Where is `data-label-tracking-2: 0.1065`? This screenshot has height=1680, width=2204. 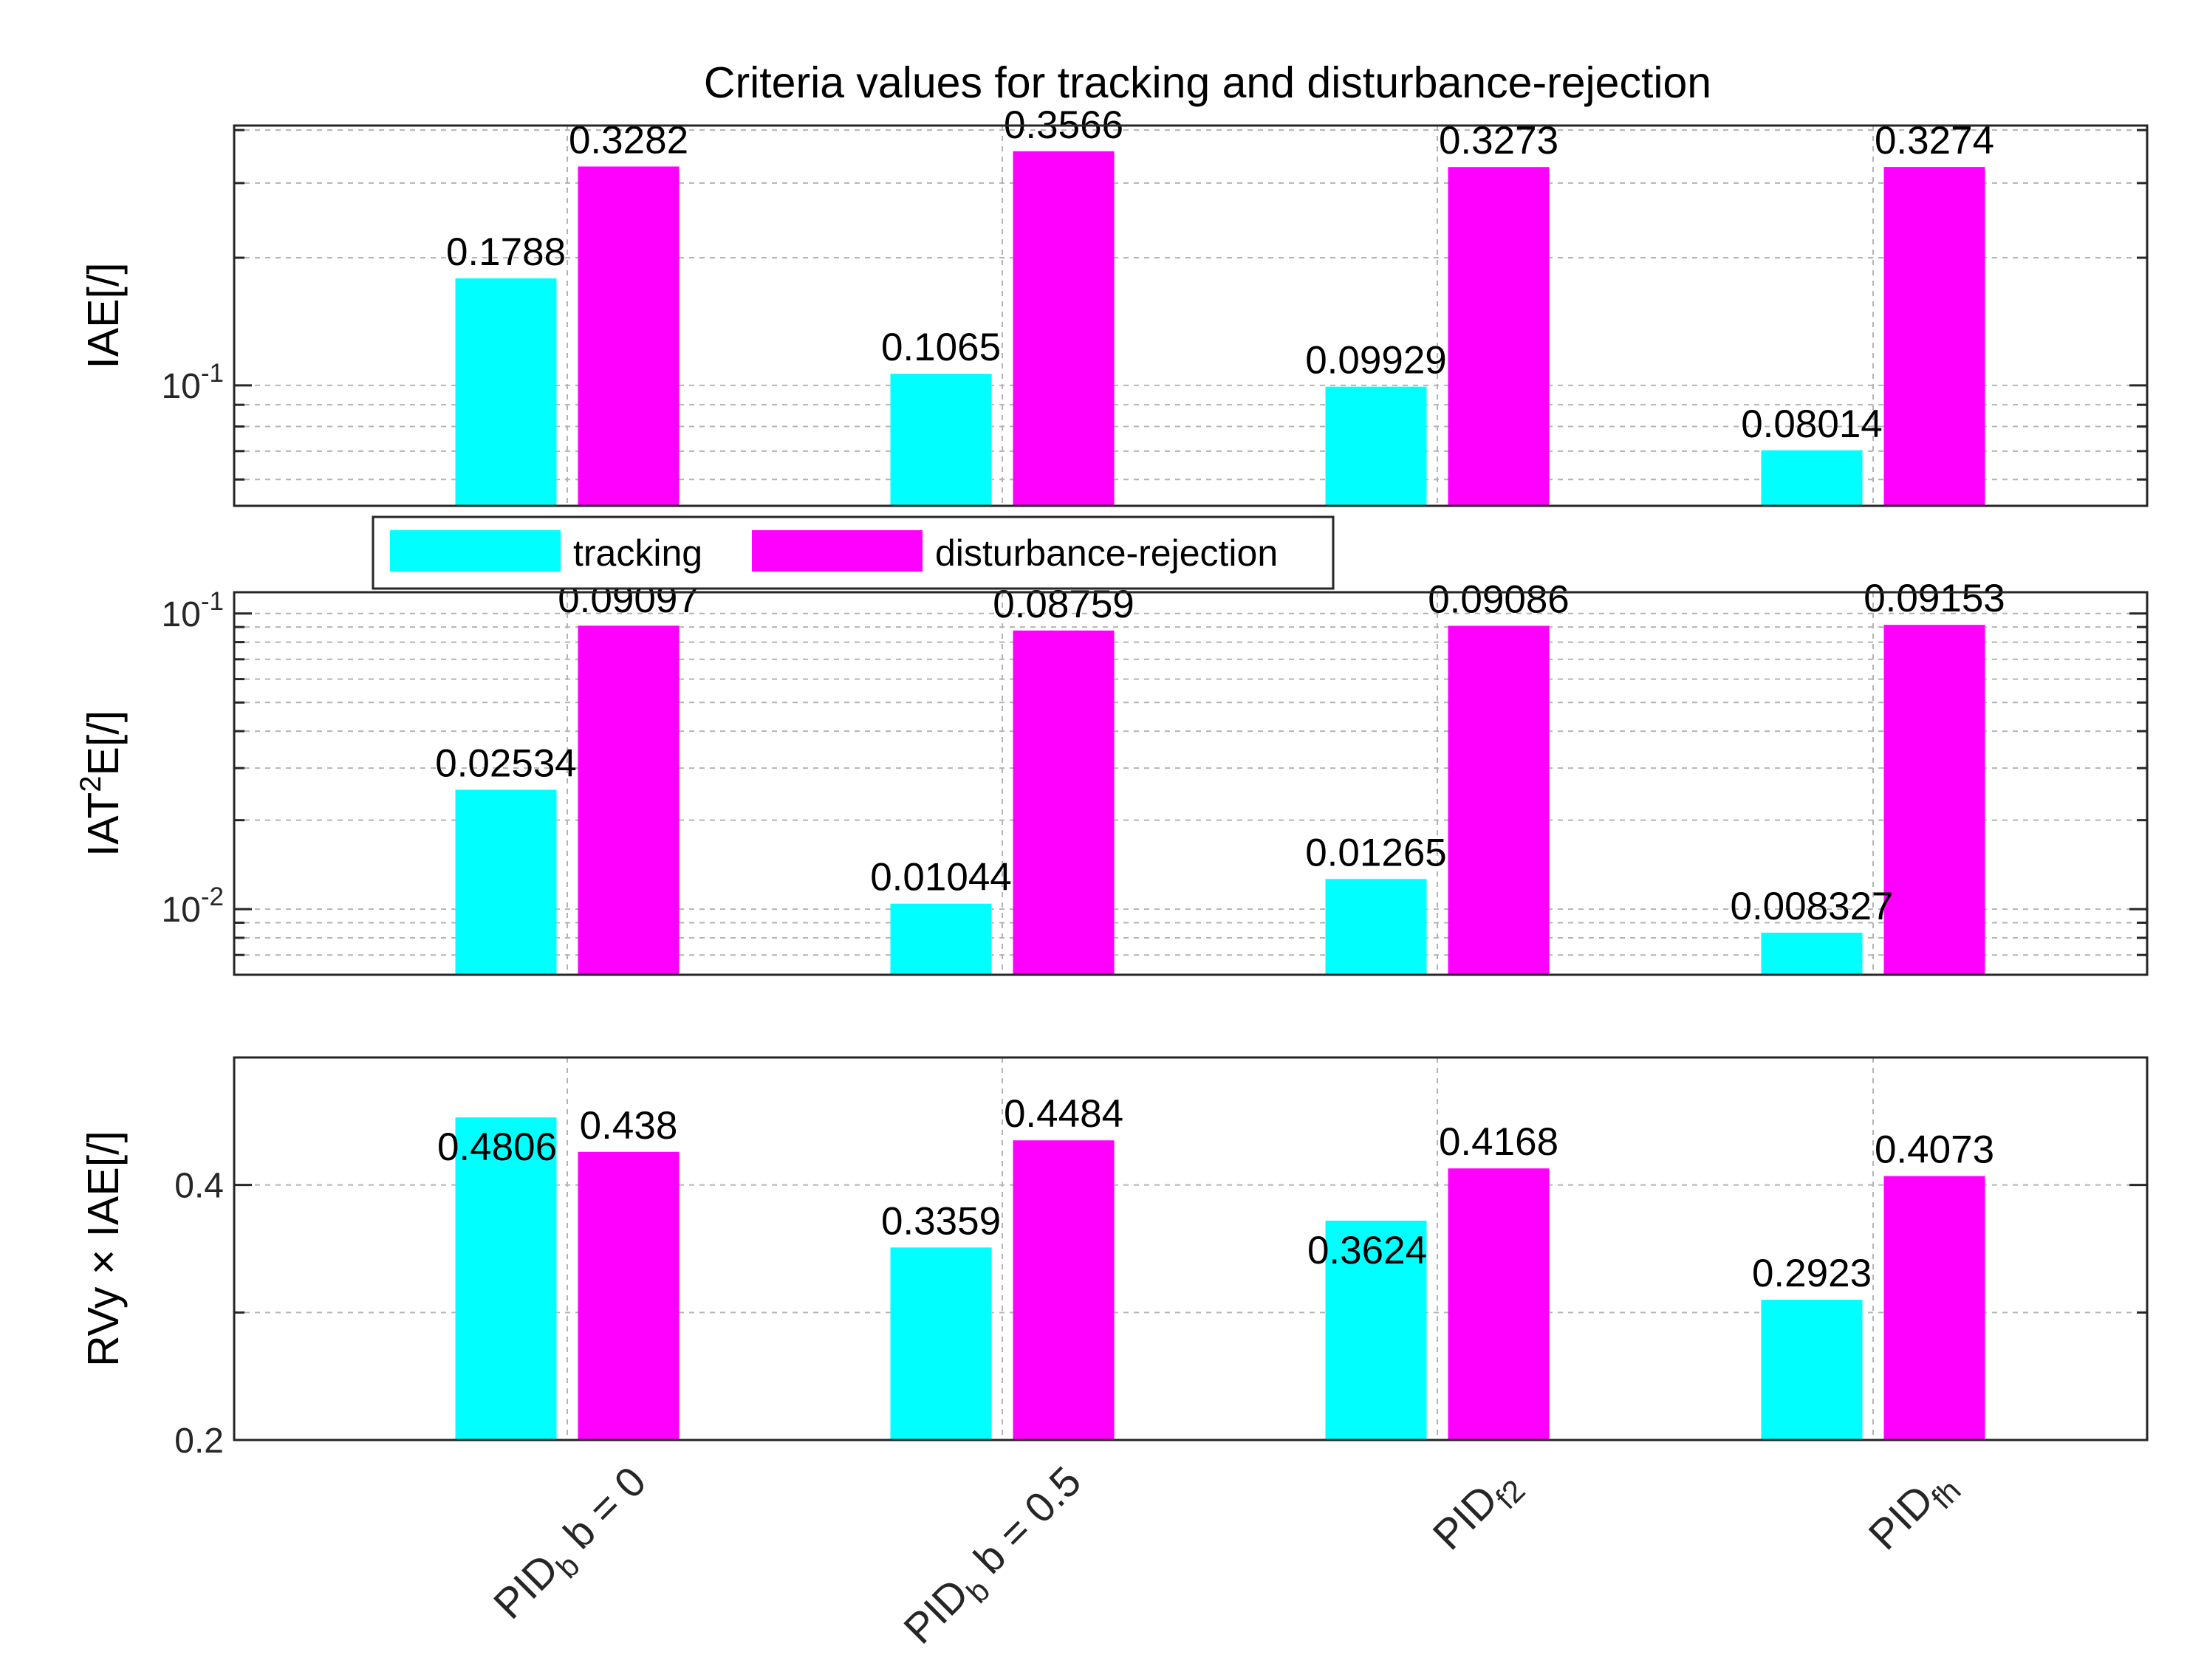
data-label-tracking-2: 0.1065 is located at coordinates (941, 348).